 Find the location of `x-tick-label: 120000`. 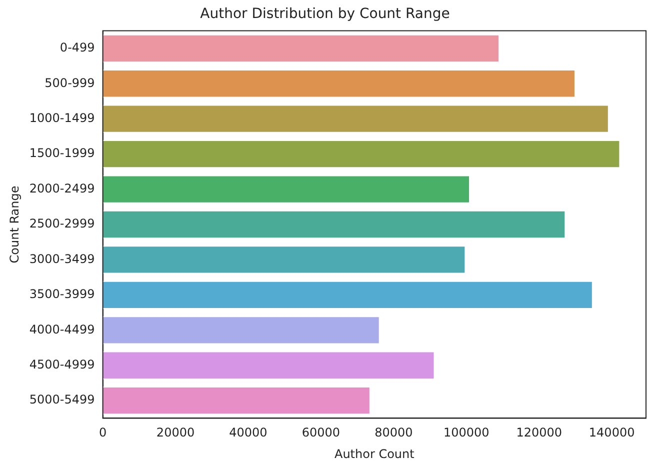

x-tick-label: 120000 is located at coordinates (539, 433).